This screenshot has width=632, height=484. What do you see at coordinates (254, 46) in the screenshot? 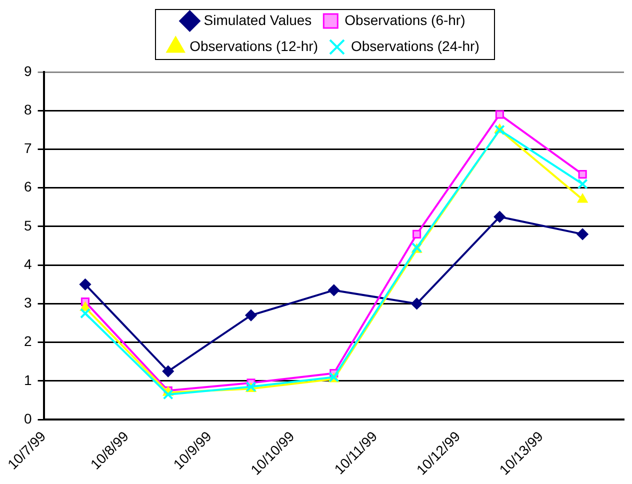
I see `legend-label: Observations (12-hr)` at bounding box center [254, 46].